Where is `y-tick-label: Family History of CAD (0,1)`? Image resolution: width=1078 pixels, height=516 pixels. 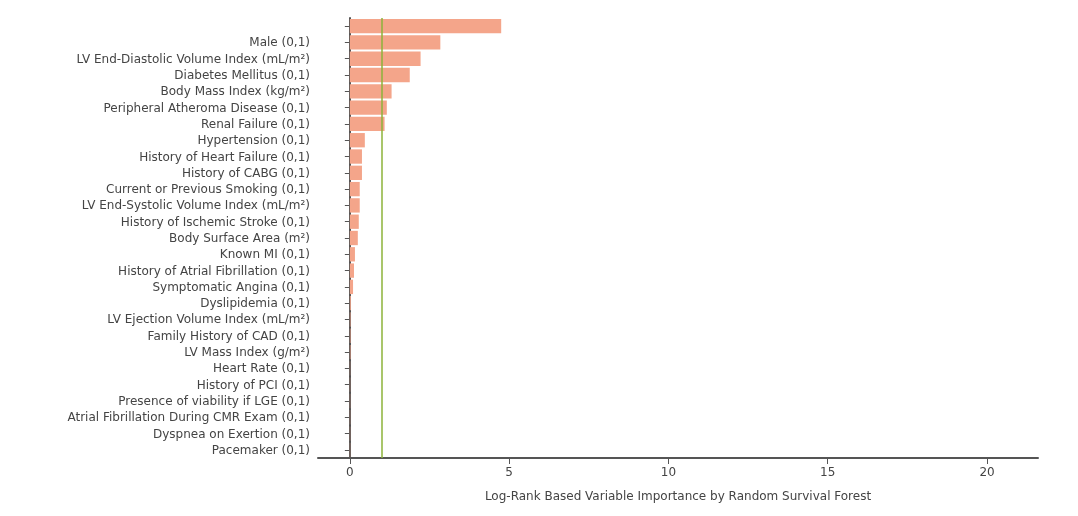
y-tick-label: Family History of CAD (0,1) is located at coordinates (228, 335).